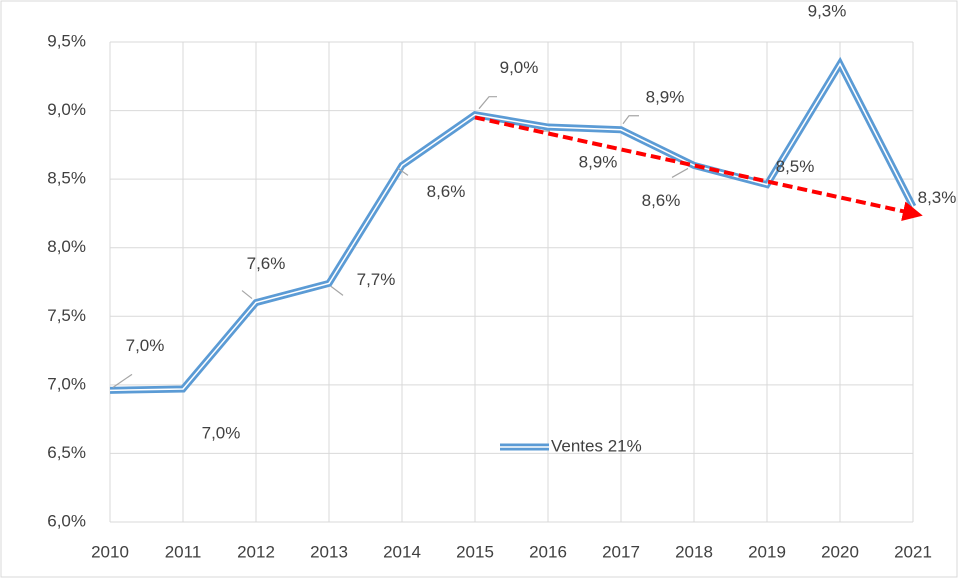  What do you see at coordinates (519, 67) in the screenshot?
I see `data-label: 9,0%` at bounding box center [519, 67].